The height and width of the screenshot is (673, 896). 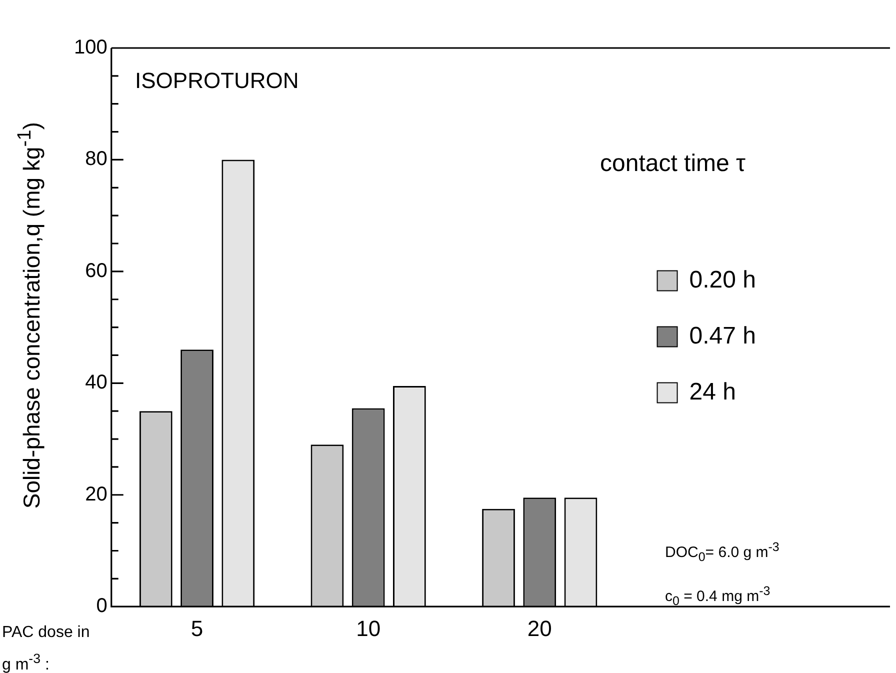 I want to click on y-tick-label: 0, so click(x=102, y=606).